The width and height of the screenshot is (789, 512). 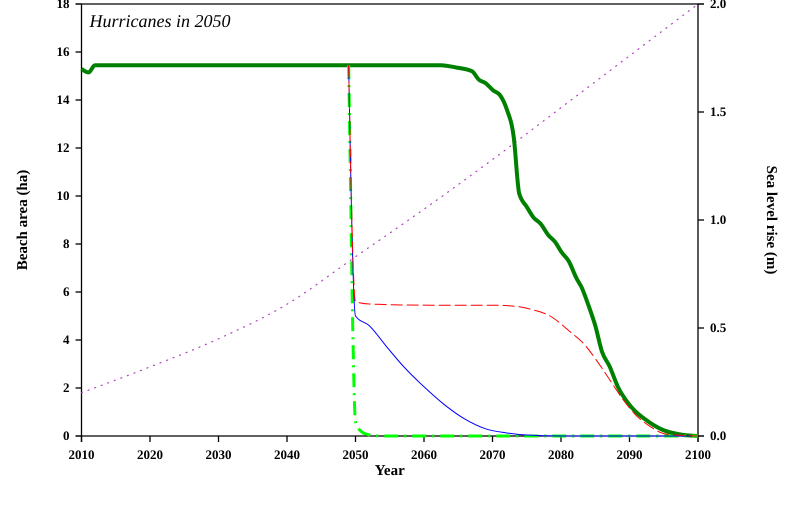 I want to click on y-tick-label: 12, so click(x=63, y=148).